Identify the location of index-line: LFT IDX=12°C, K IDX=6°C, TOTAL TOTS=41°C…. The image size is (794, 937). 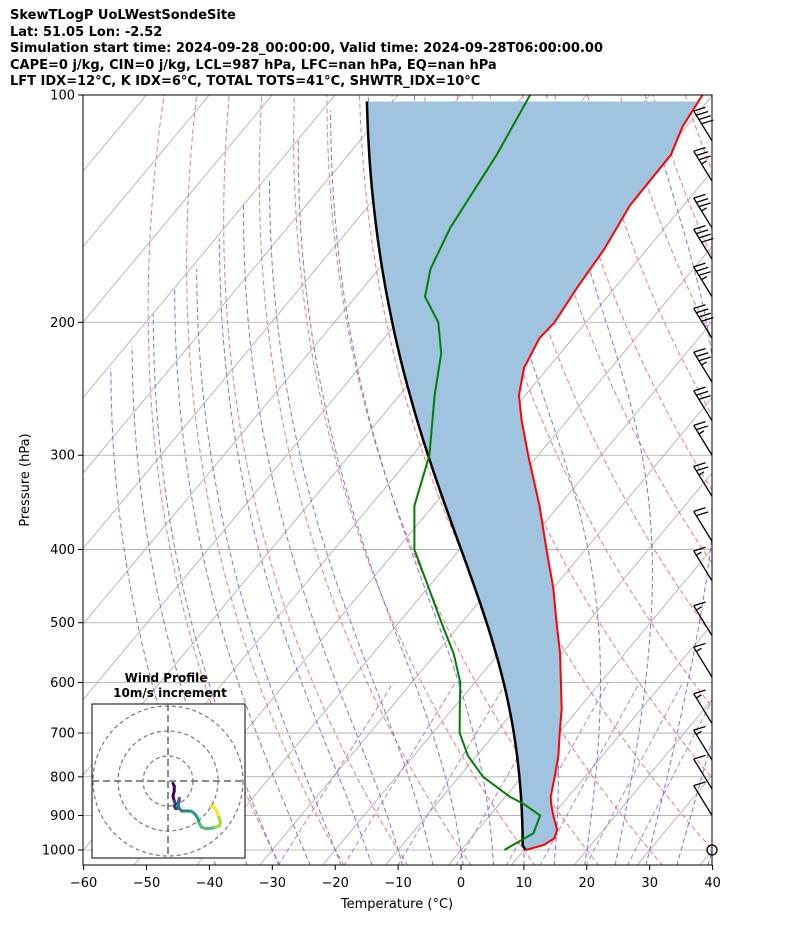
(245, 81).